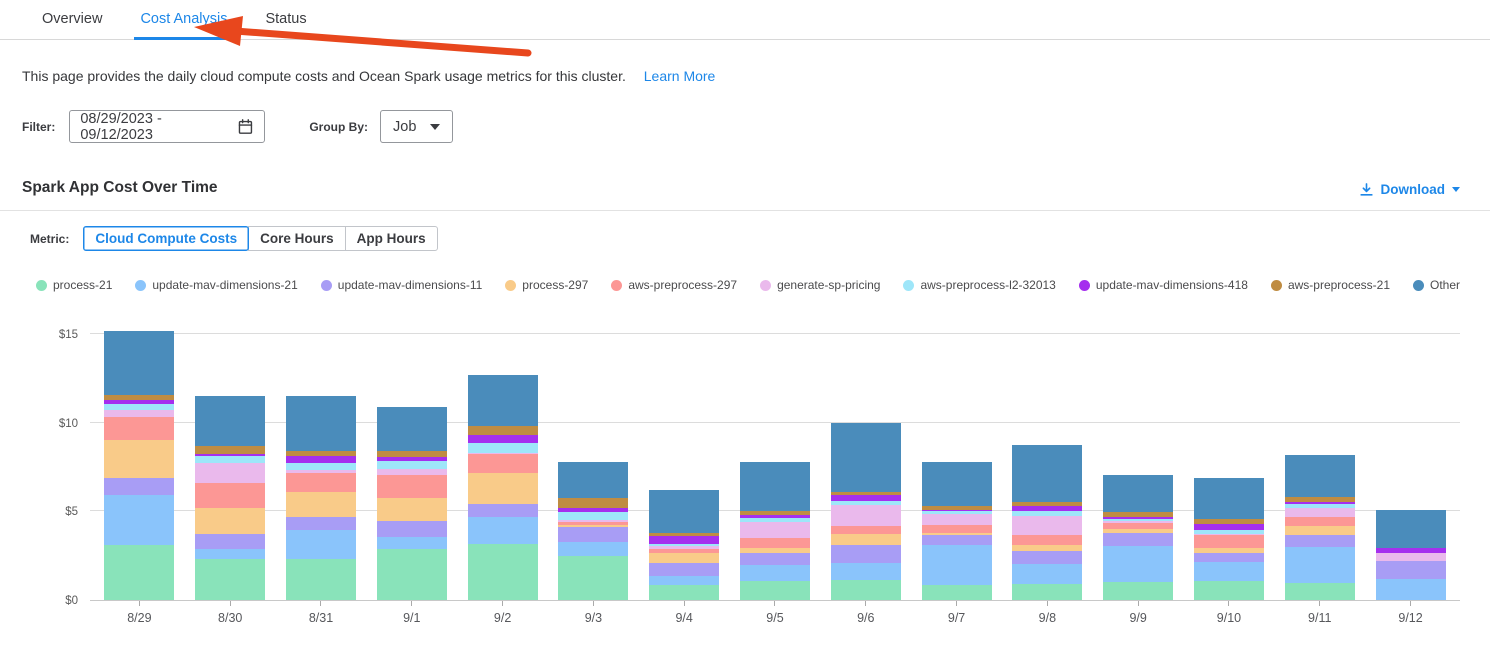 This screenshot has width=1490, height=646. I want to click on bar-stack-8/30, so click(230, 497).